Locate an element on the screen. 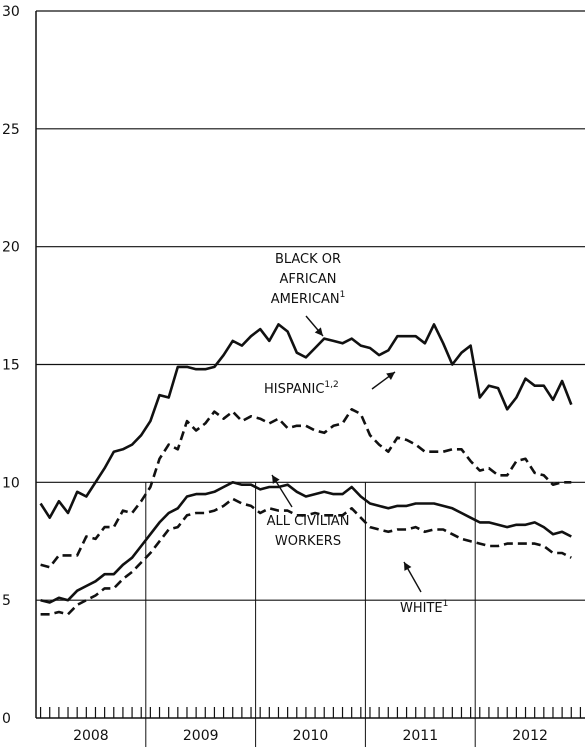 This screenshot has height=747, width=585. annotation-superscript-0: 1 is located at coordinates (343, 295).